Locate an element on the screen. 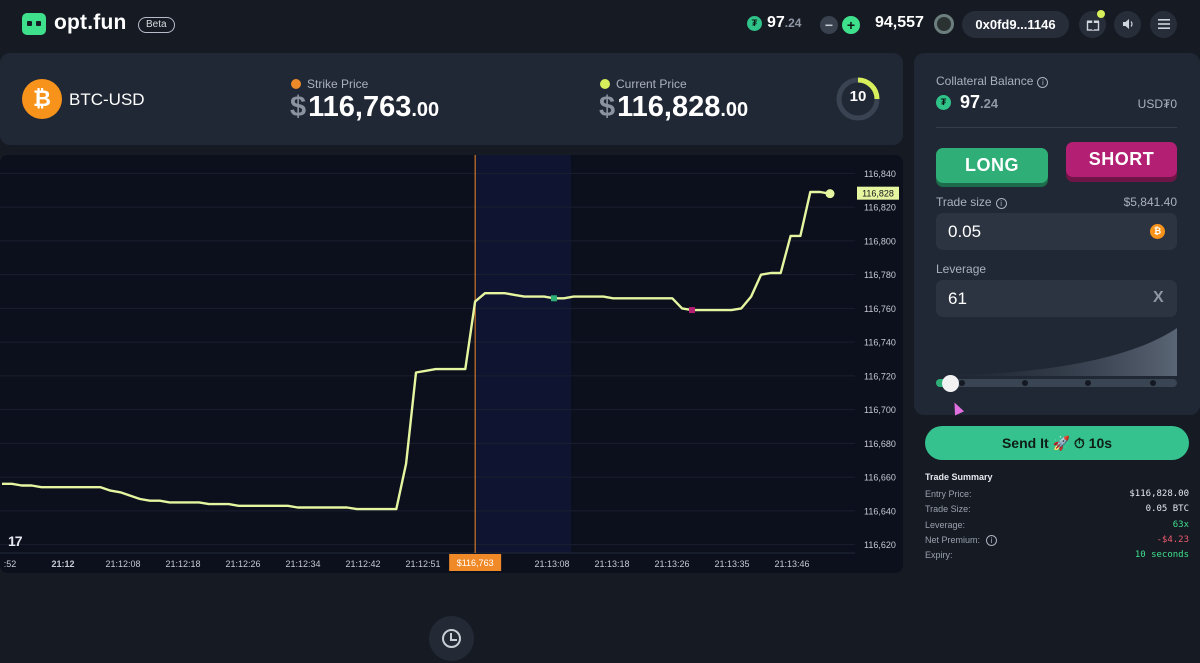 The image size is (1200, 663). summary-key: Net Premium: is located at coordinates (953, 539).